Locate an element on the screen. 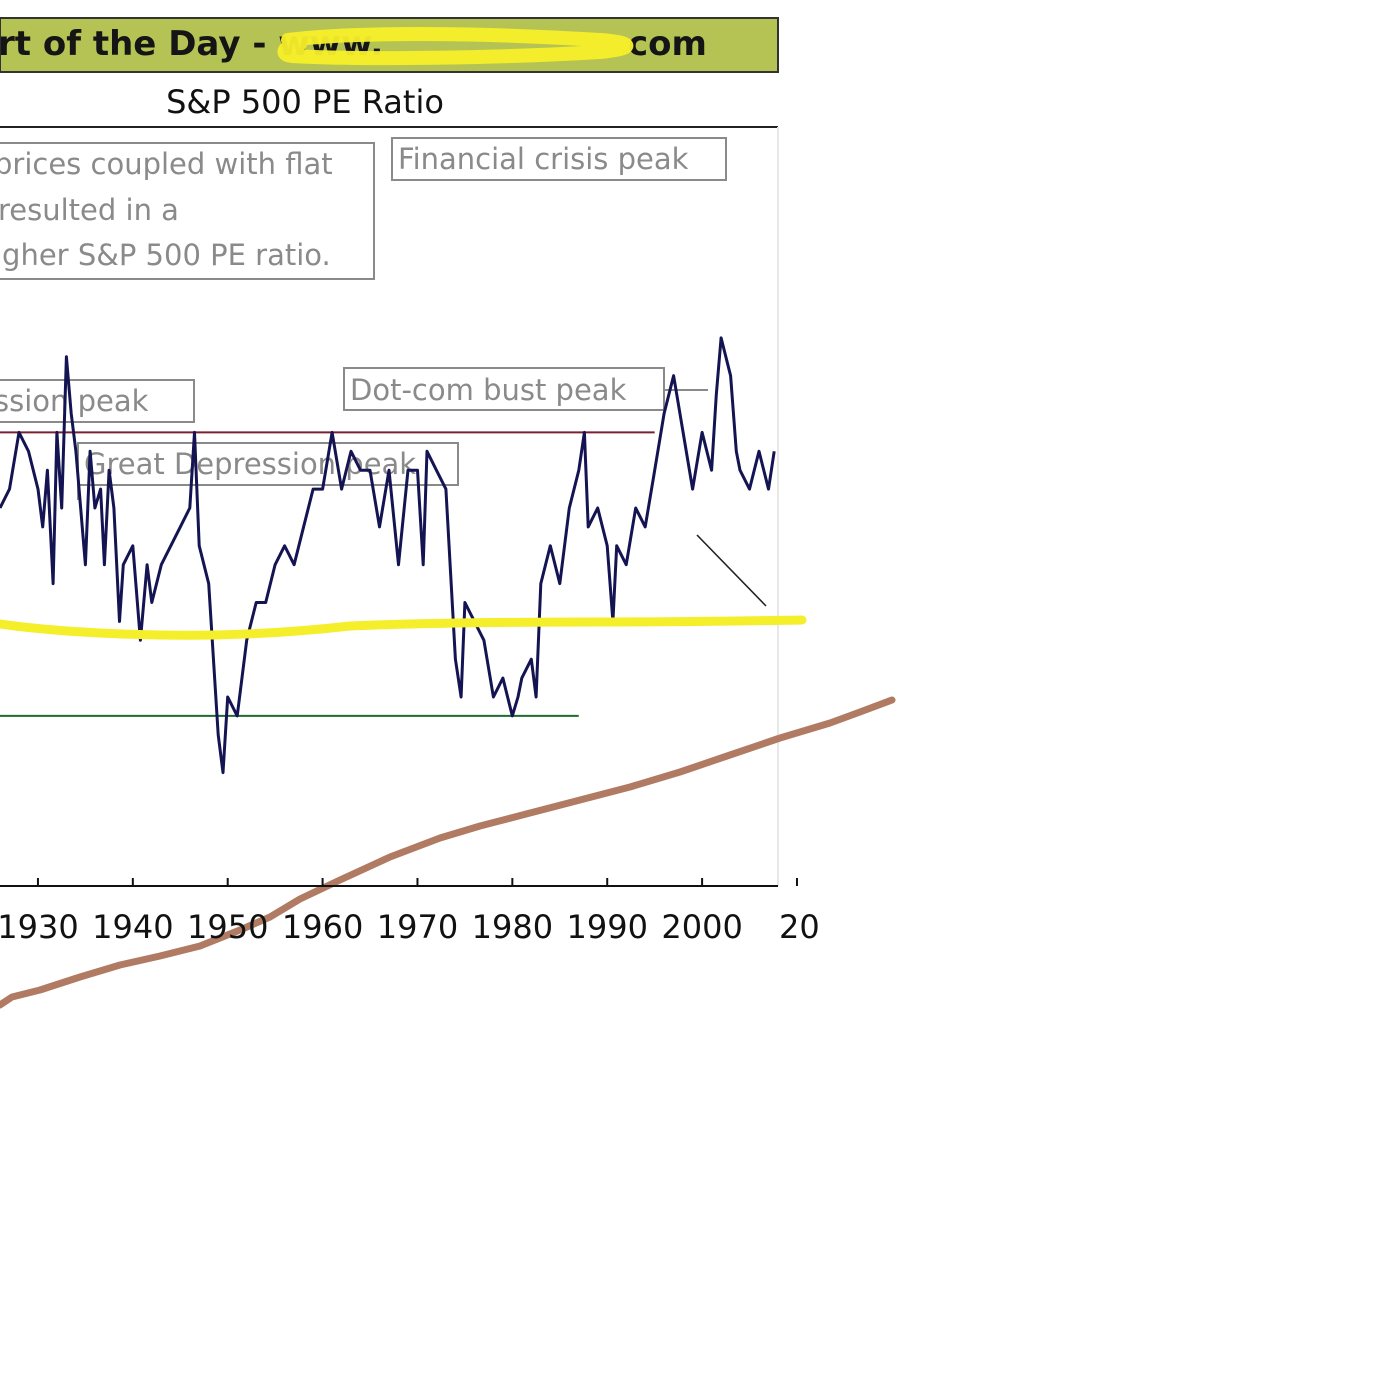  depression-left-box is located at coordinates (97, 401).